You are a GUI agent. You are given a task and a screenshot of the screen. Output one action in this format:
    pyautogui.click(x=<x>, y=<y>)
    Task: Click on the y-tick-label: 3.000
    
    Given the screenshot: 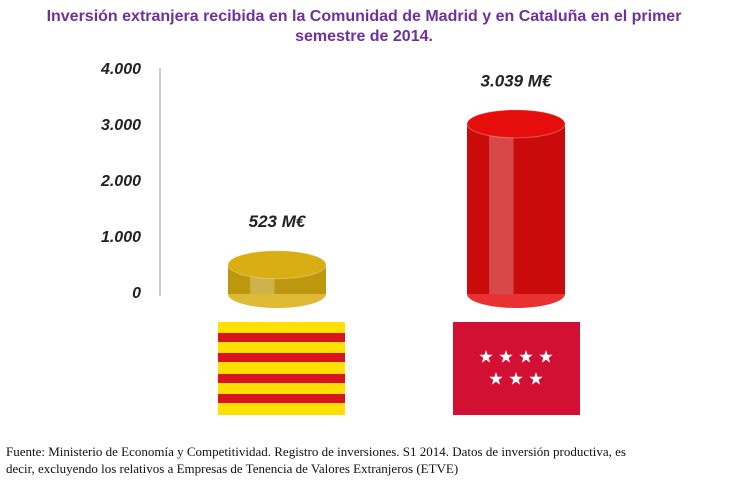 What is the action you would take?
    pyautogui.click(x=121, y=125)
    